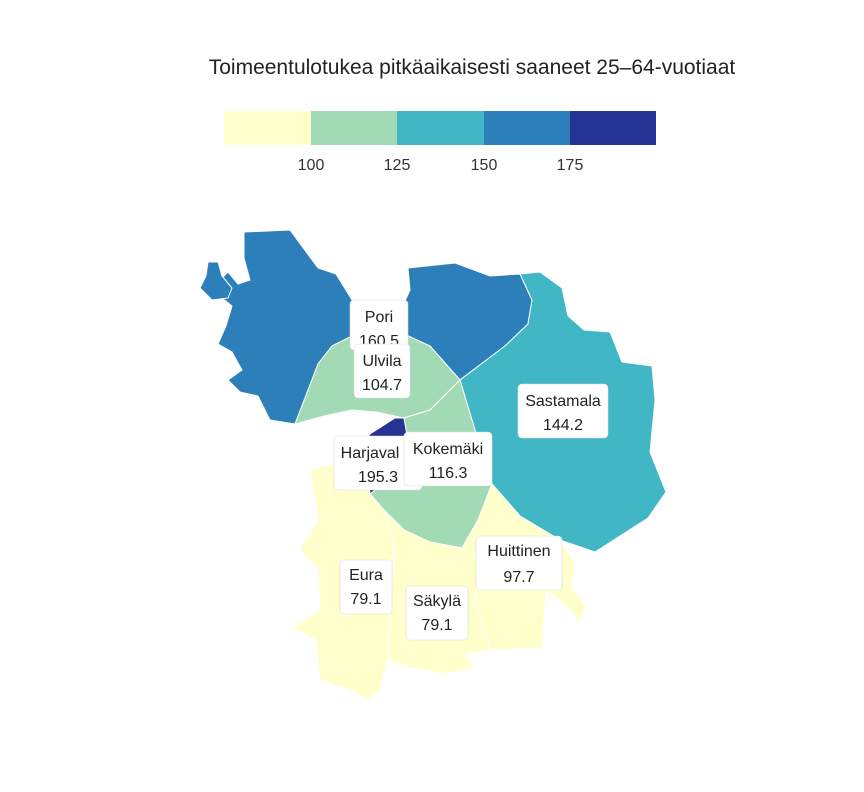 Image resolution: width=864 pixels, height=792 pixels. What do you see at coordinates (448, 449) in the screenshot?
I see `label-kokemaki-name: Kokemäki` at bounding box center [448, 449].